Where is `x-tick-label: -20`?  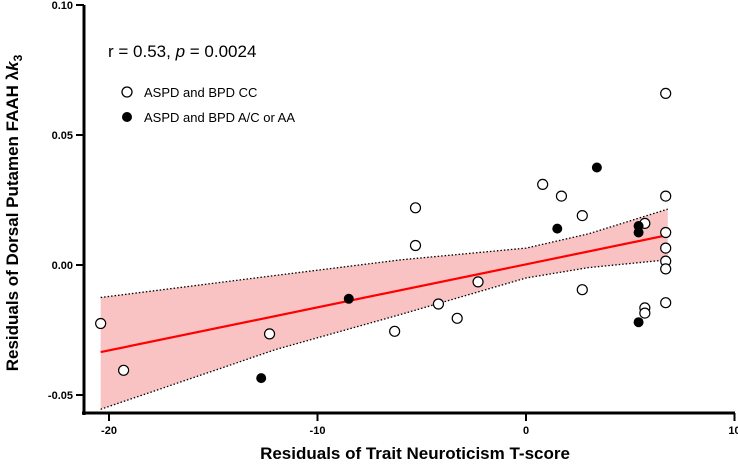 x-tick-label: -20 is located at coordinates (109, 431).